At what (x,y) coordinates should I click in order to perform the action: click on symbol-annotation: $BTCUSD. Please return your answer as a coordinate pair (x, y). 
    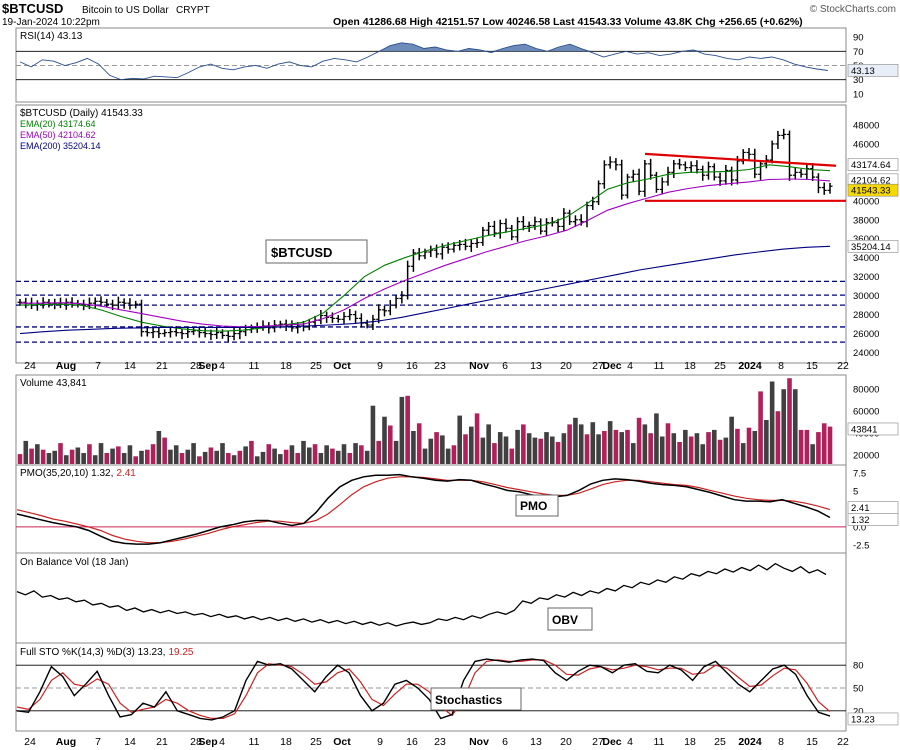
    Looking at the image, I should click on (301, 252).